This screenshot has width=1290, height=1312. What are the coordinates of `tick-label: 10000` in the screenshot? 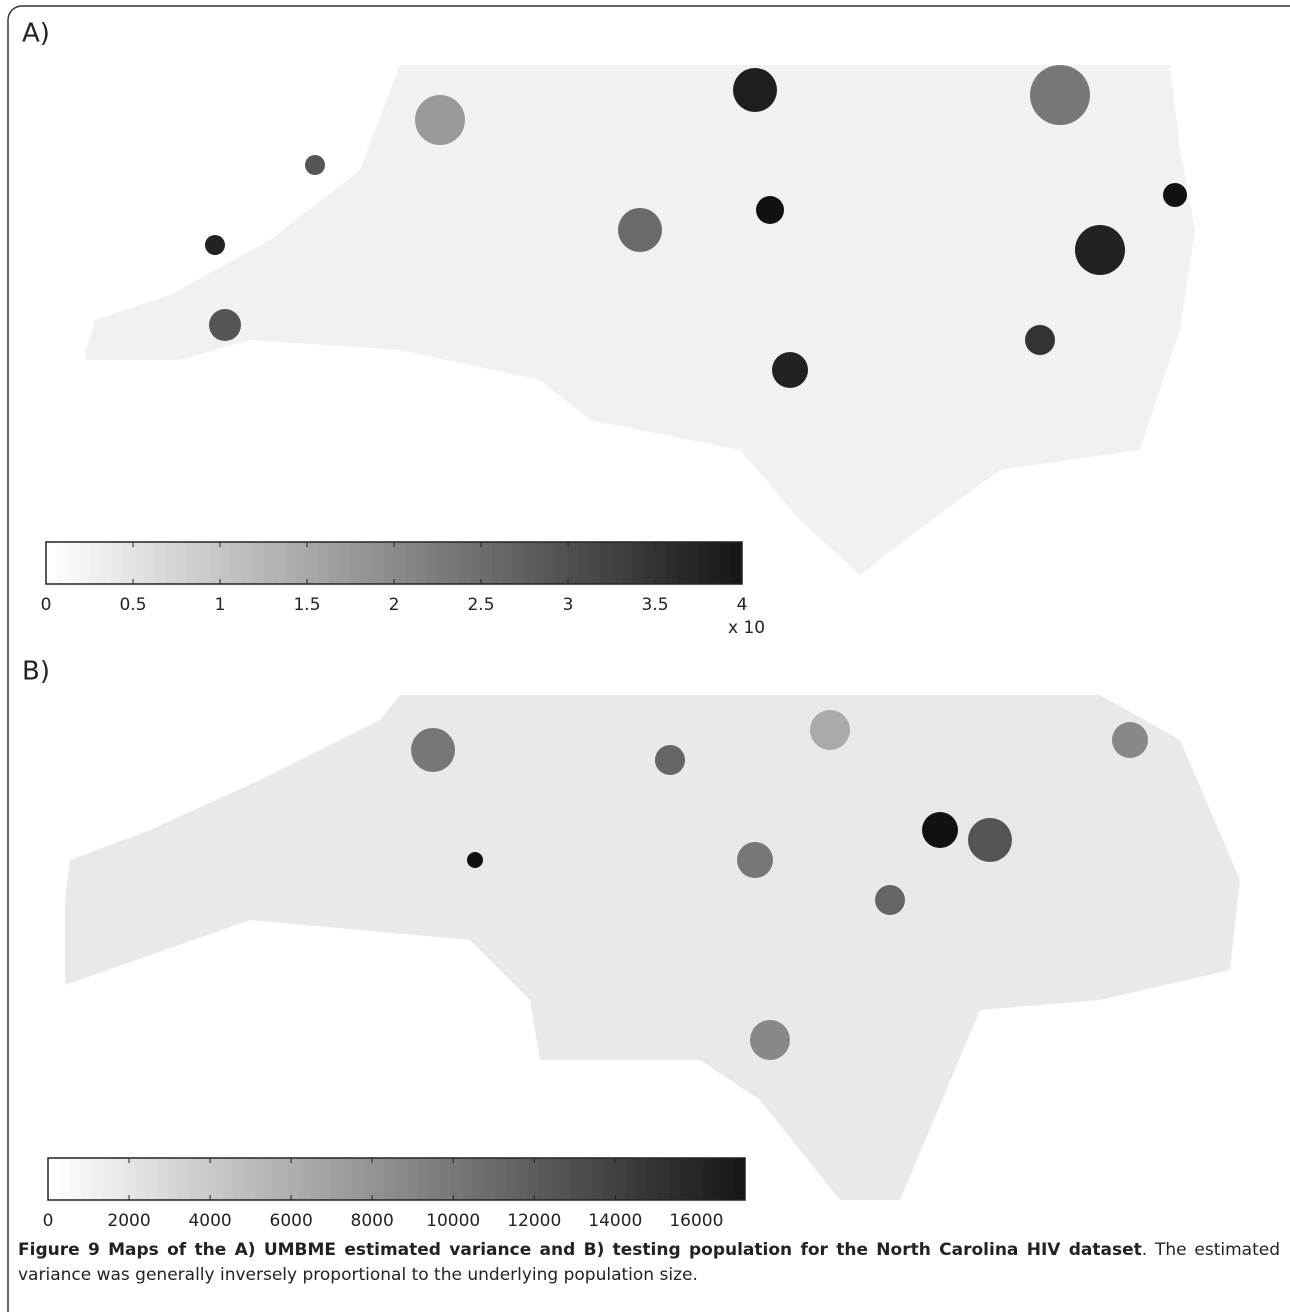 It's located at (453, 1221).